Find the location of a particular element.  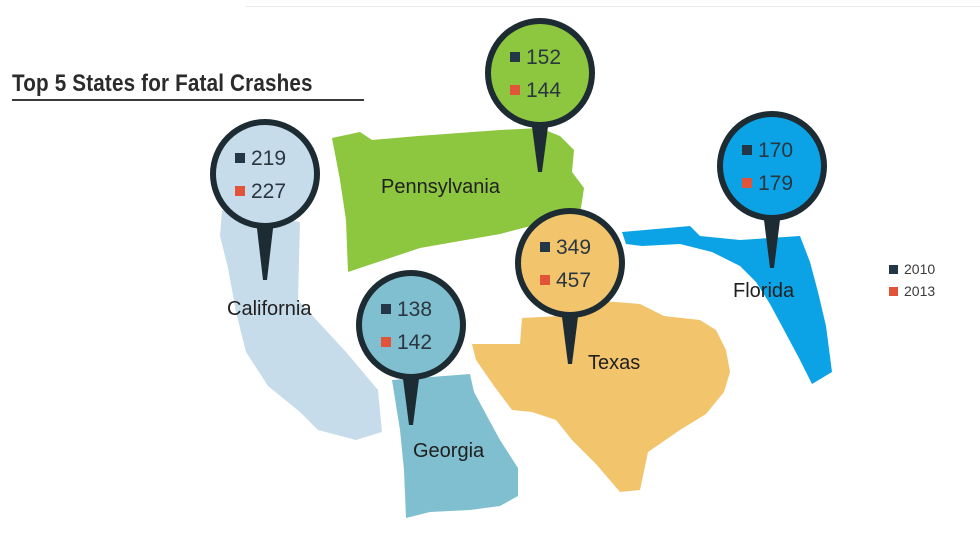

pin-circle-pennsylvania is located at coordinates (540, 73).